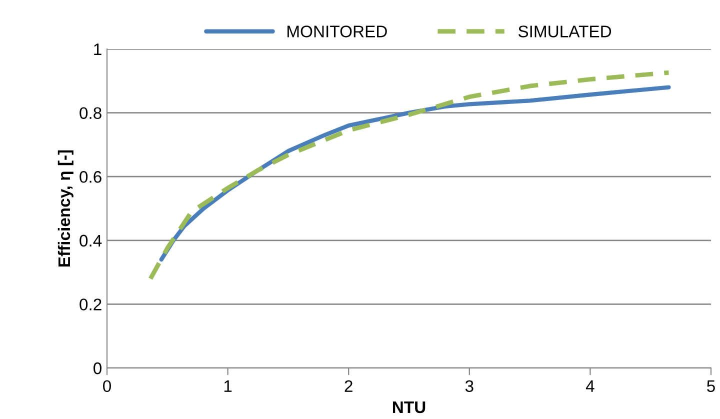 The width and height of the screenshot is (720, 419). Describe the element at coordinates (91, 304) in the screenshot. I see `y-tick-label: 0.2` at that location.